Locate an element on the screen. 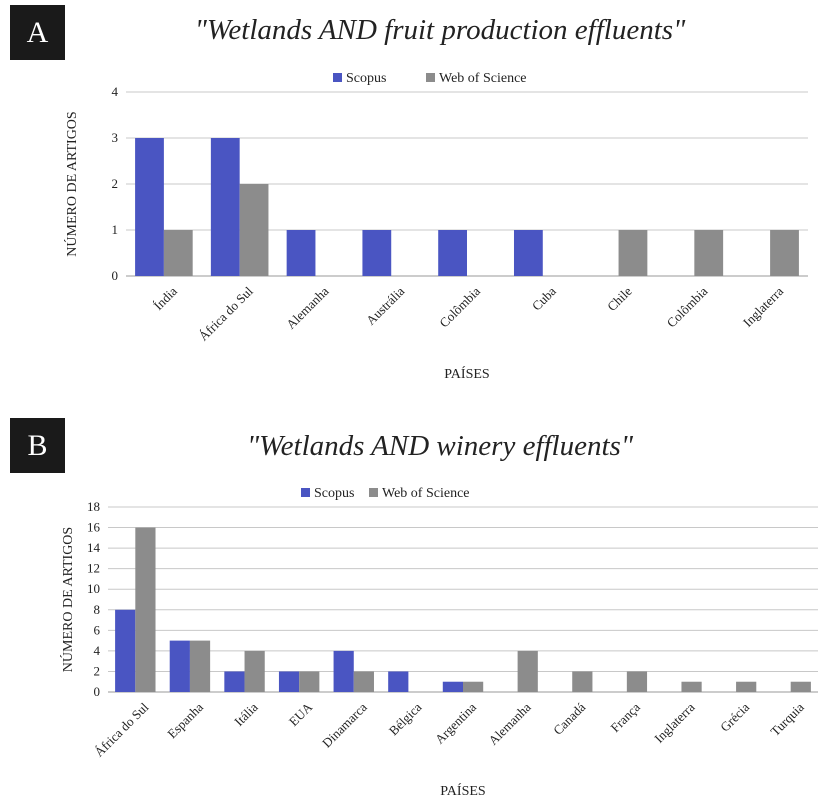  chart-a-x-tick-label: Austrália is located at coordinates (385, 305).